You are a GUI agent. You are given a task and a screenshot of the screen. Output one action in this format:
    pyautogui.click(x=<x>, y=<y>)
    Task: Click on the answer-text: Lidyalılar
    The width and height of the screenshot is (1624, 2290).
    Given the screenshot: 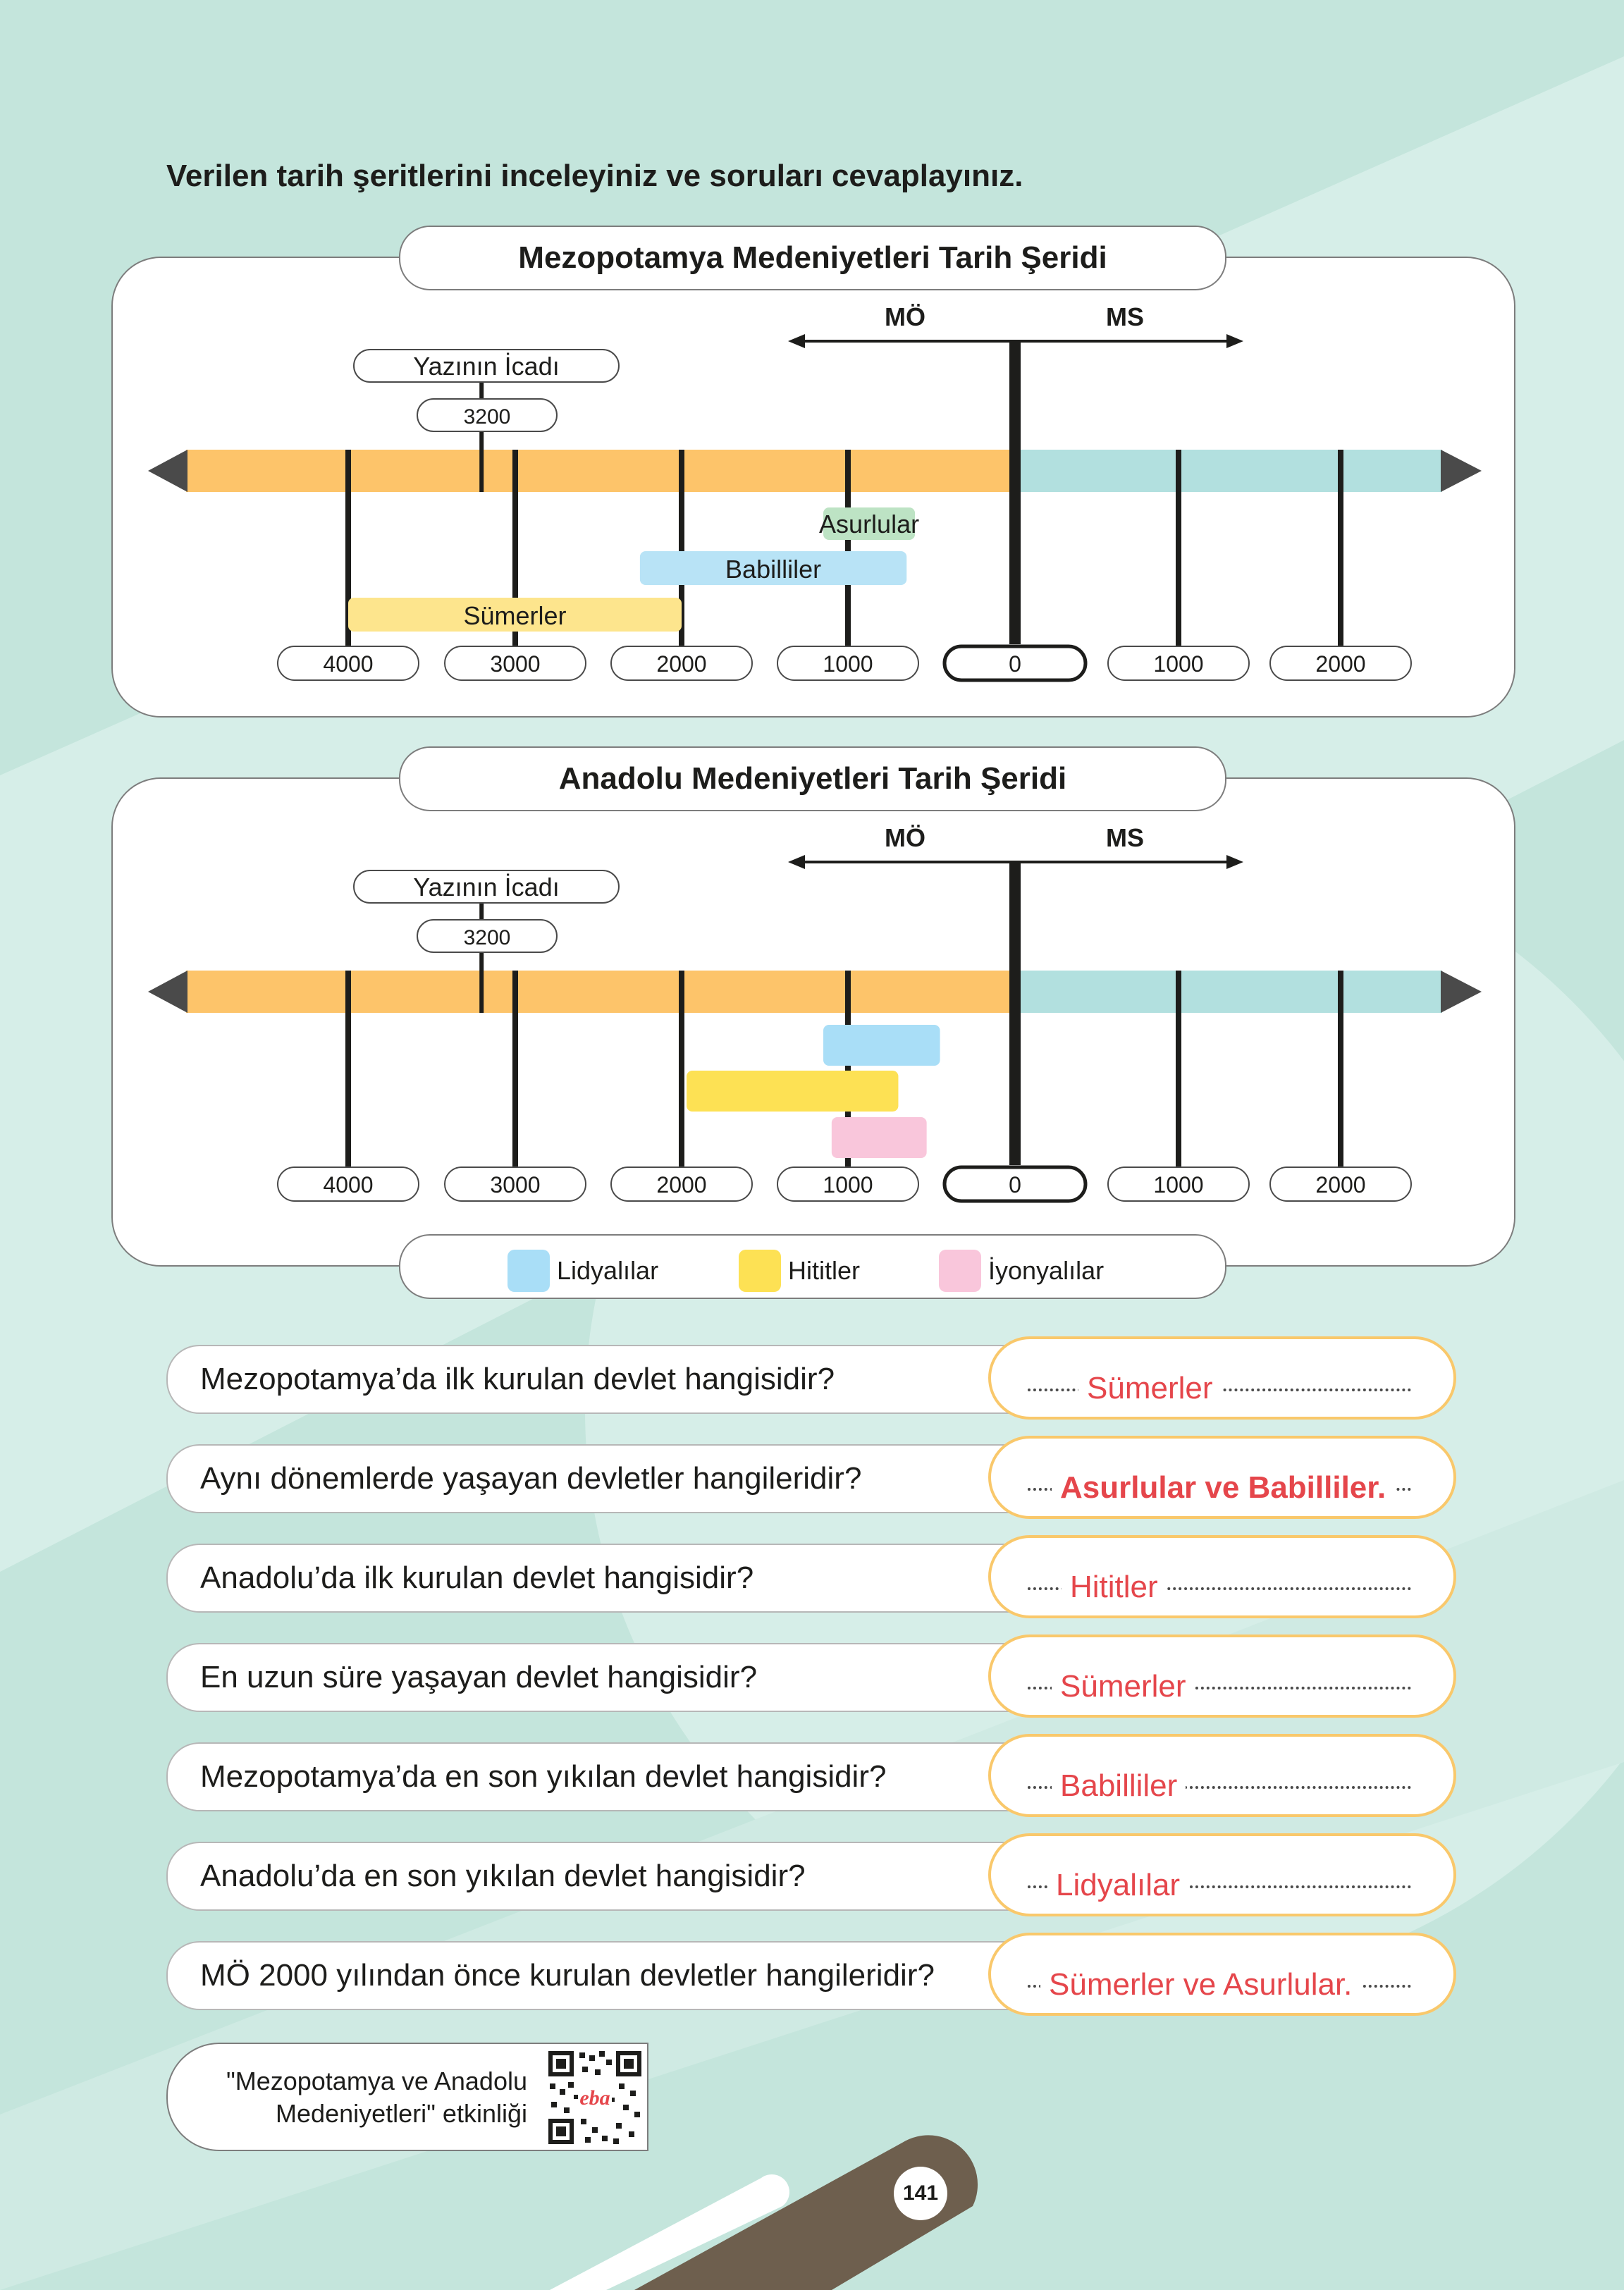 What is the action you would take?
    pyautogui.click(x=1118, y=1885)
    